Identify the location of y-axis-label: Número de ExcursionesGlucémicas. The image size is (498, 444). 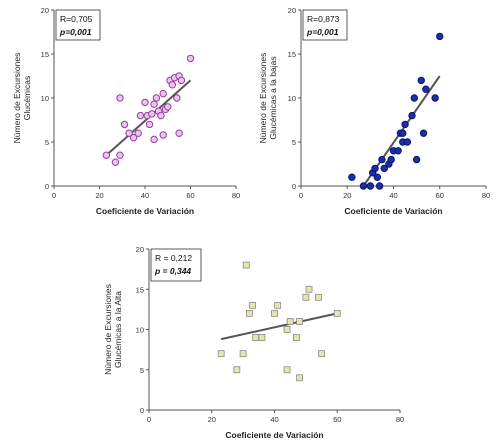
(22, 98).